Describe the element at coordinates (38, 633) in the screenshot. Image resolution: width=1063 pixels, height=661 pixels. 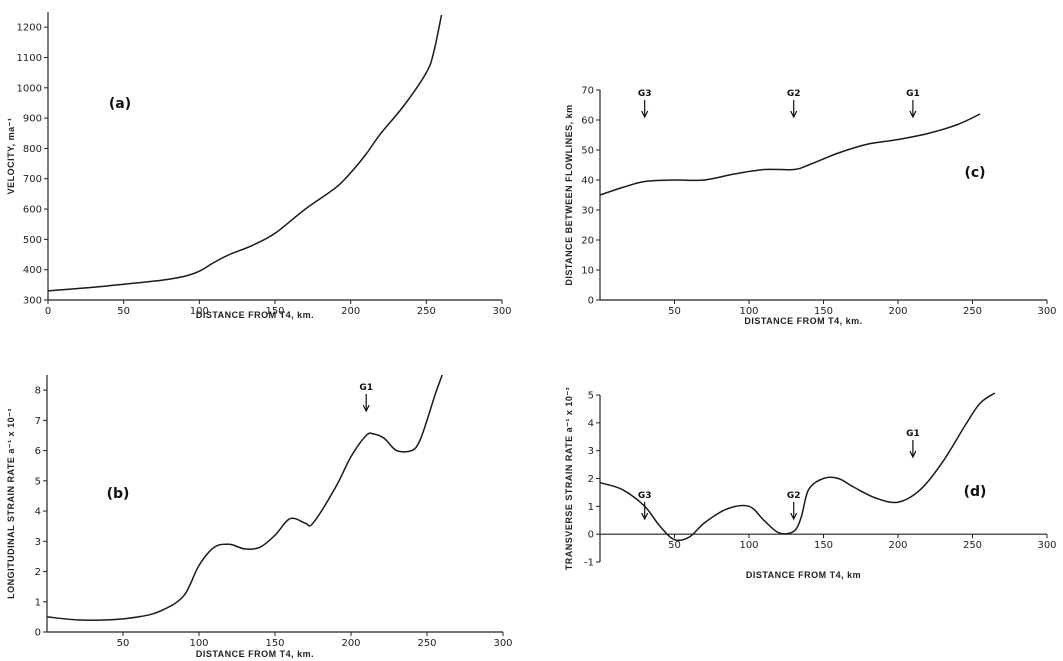
I see `y-tick-label-b: 0` at that location.